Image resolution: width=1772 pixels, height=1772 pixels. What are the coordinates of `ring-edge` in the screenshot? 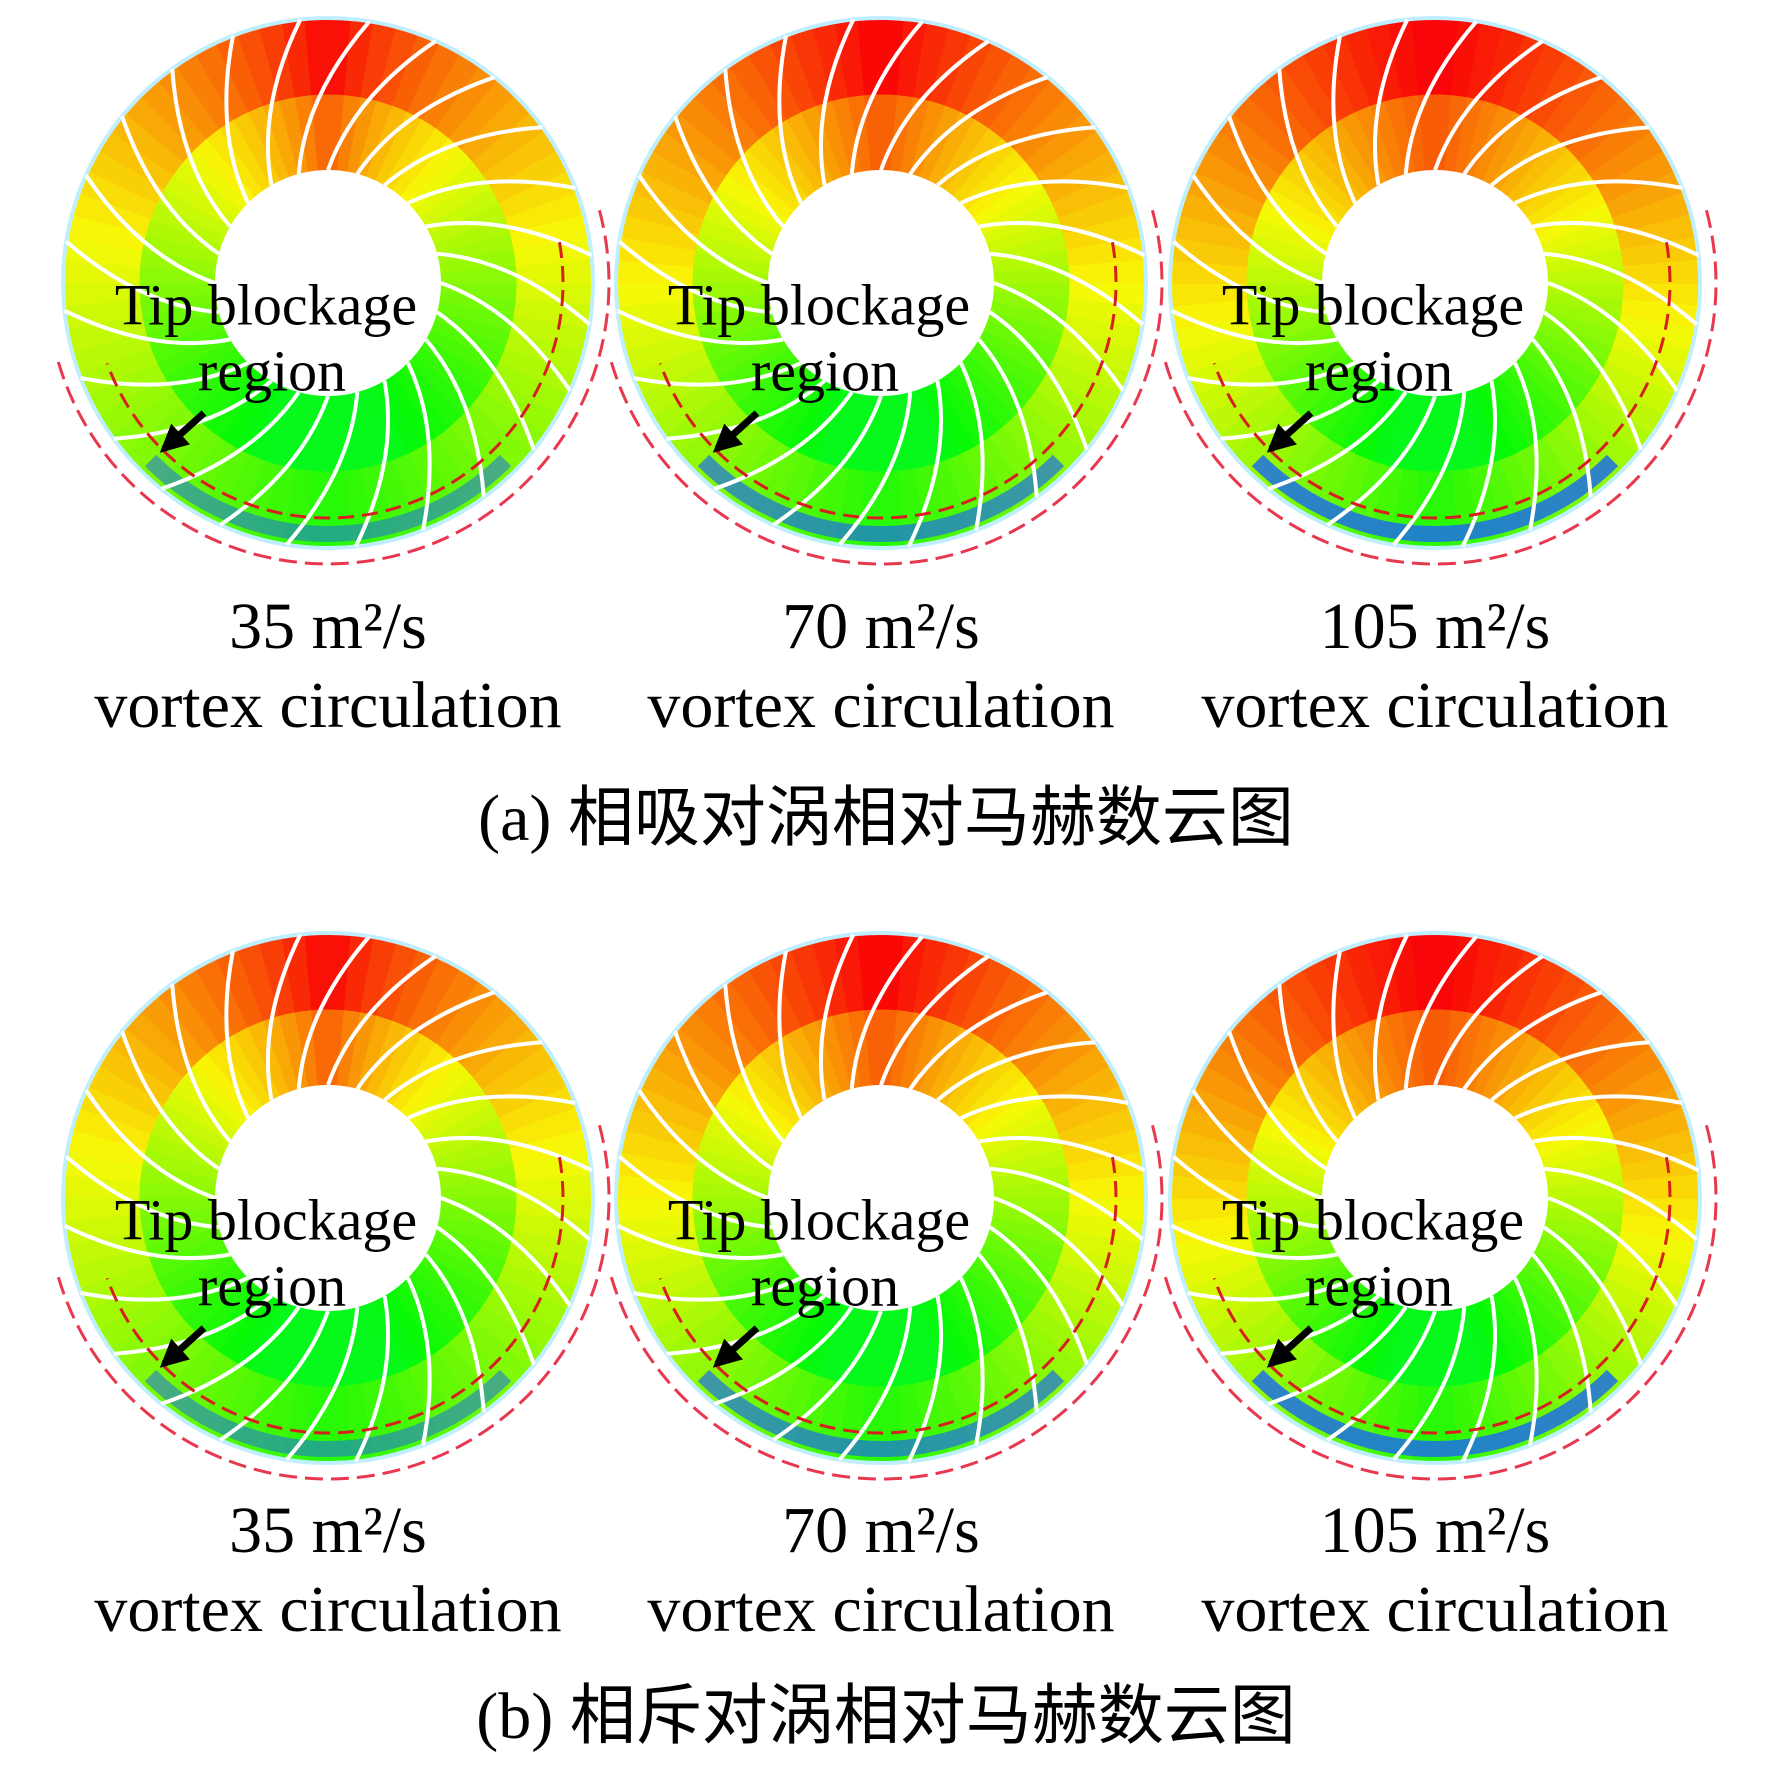 It's located at (881, 283).